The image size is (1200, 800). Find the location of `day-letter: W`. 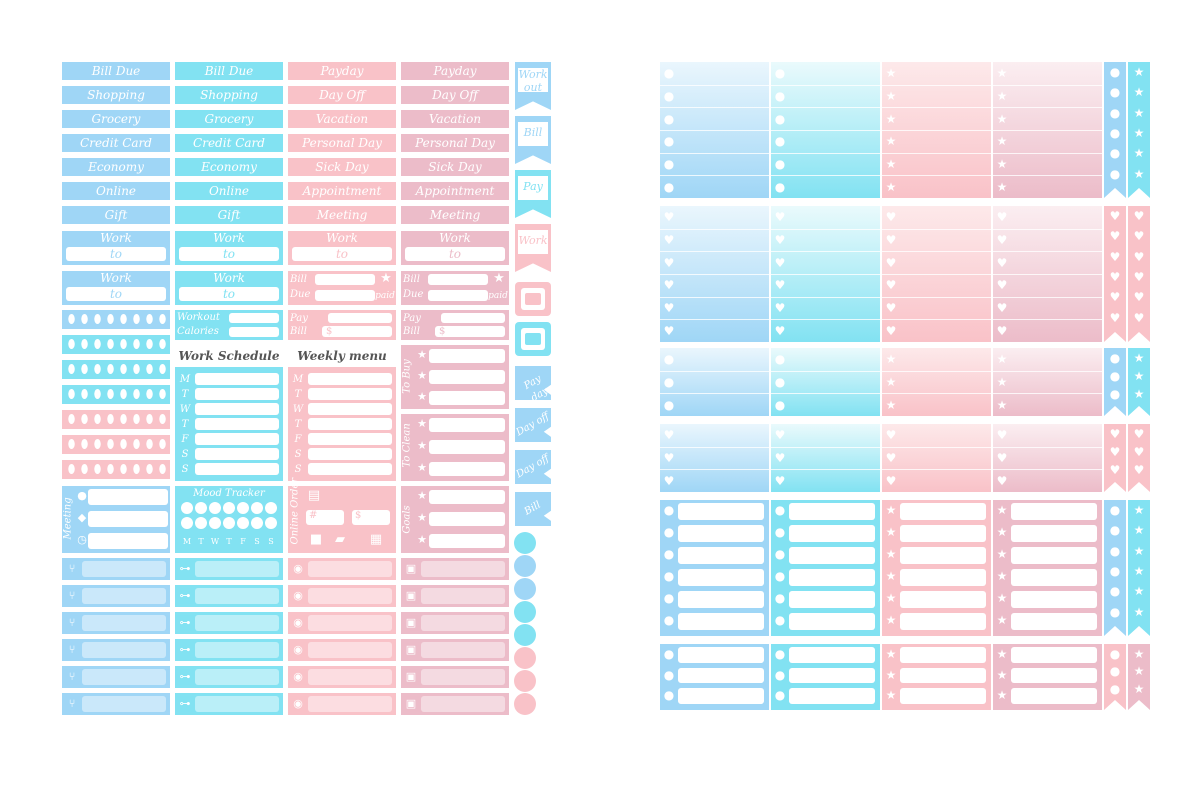

day-letter: W is located at coordinates (298, 409).